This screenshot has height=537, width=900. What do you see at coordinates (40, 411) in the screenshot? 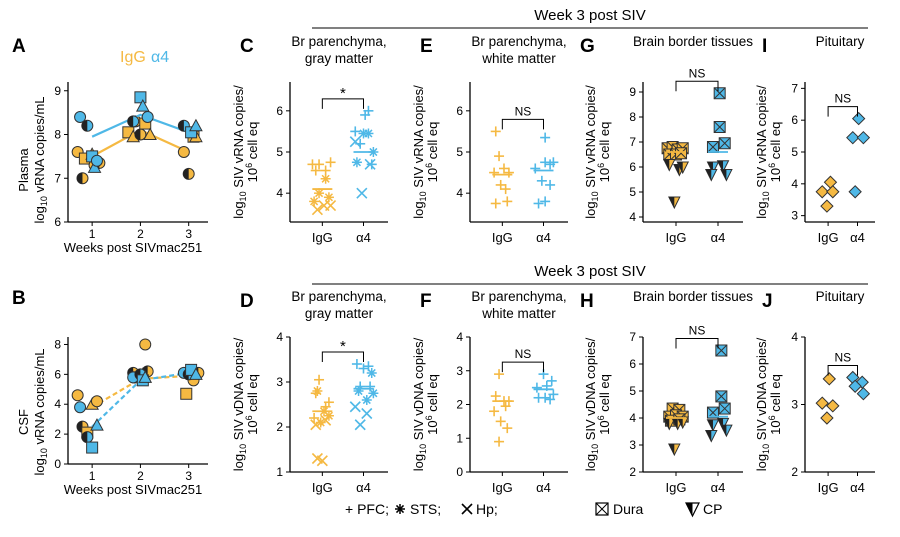
I see `y-axis-label: log10 vRNA copies/mL` at bounding box center [40, 411].